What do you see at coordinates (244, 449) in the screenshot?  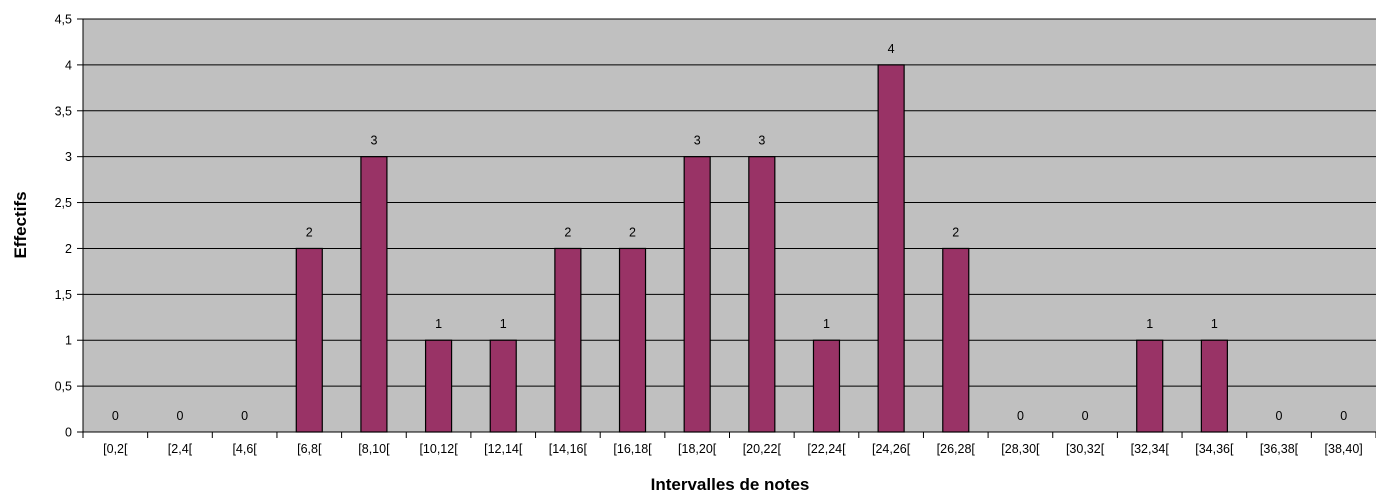 I see `x-tick-label: [4,6[` at bounding box center [244, 449].